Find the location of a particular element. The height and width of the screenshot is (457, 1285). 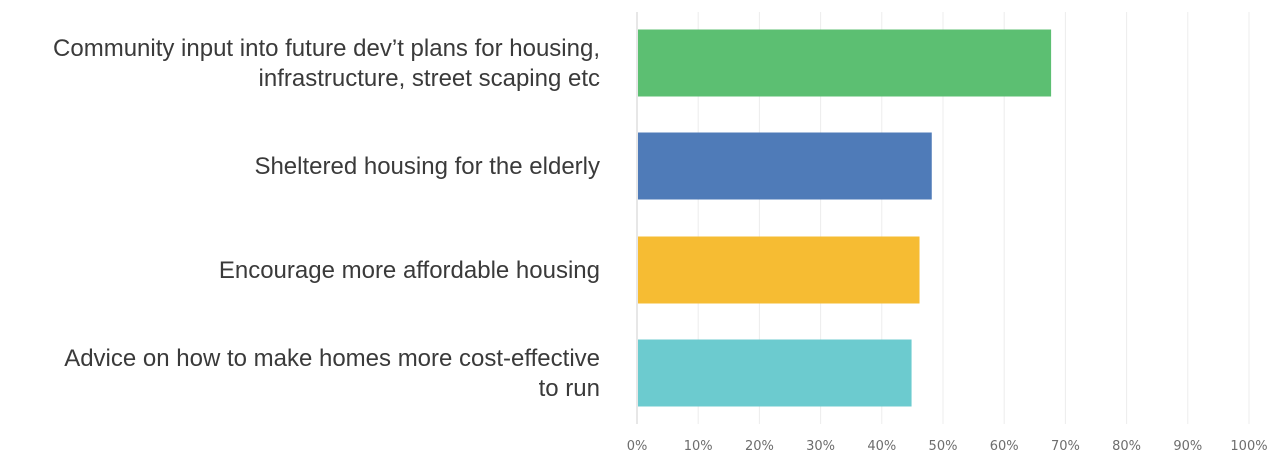

x-tick-label: 90% is located at coordinates (1187, 446).